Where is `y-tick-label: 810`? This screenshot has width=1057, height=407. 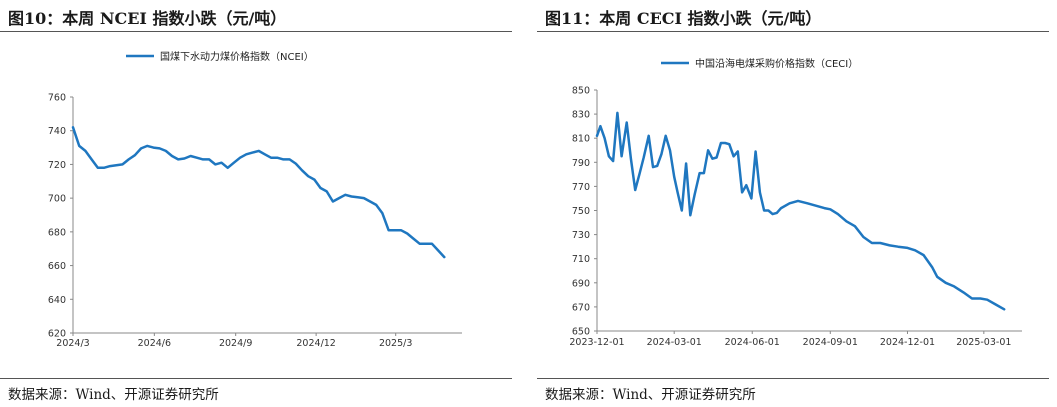 y-tick-label: 810 is located at coordinates (581, 139).